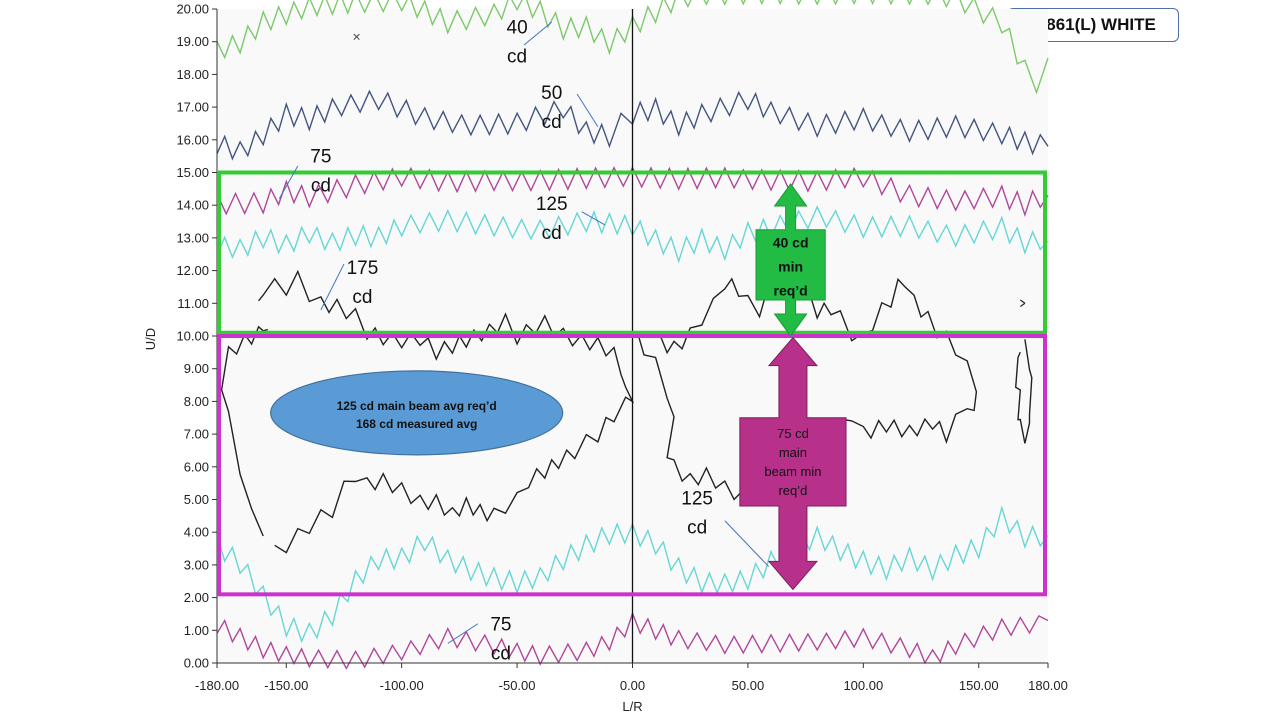 This screenshot has width=1280, height=720. What do you see at coordinates (196, 368) in the screenshot?
I see `y-tick-label: 9.00` at bounding box center [196, 368].